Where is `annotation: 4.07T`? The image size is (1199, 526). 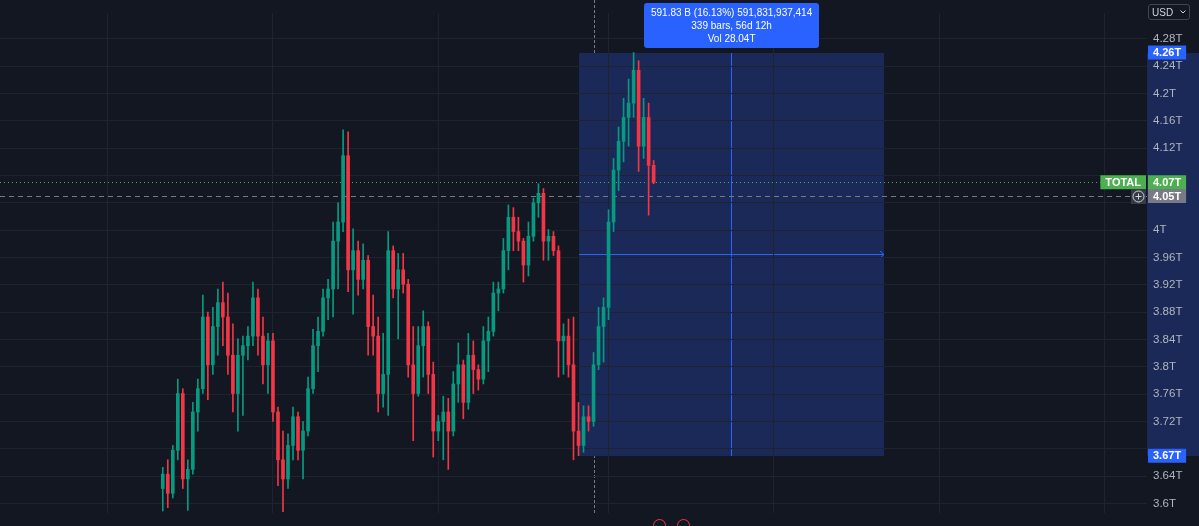 annotation: 4.07T is located at coordinates (1167, 181).